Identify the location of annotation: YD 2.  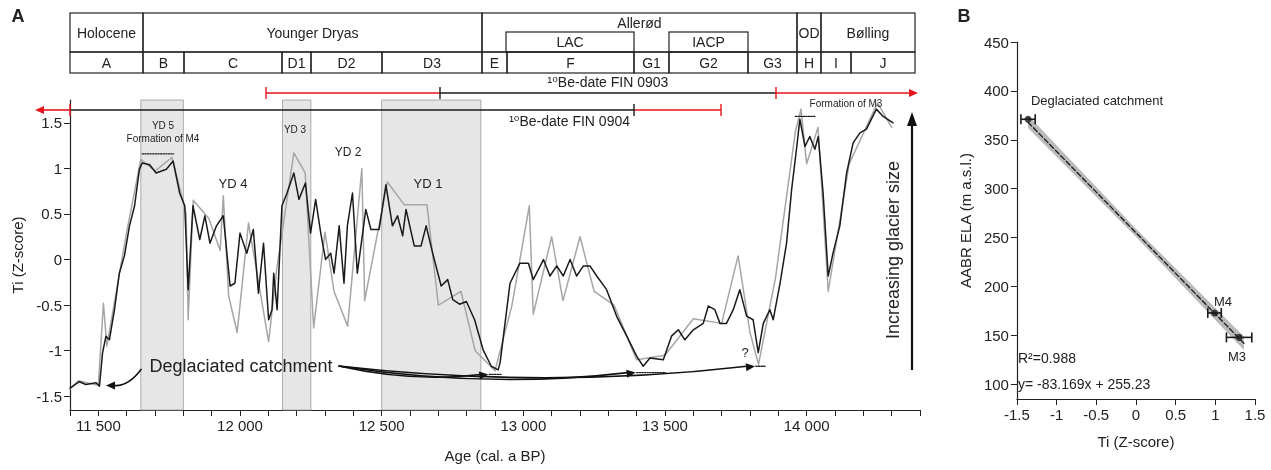
(348, 152).